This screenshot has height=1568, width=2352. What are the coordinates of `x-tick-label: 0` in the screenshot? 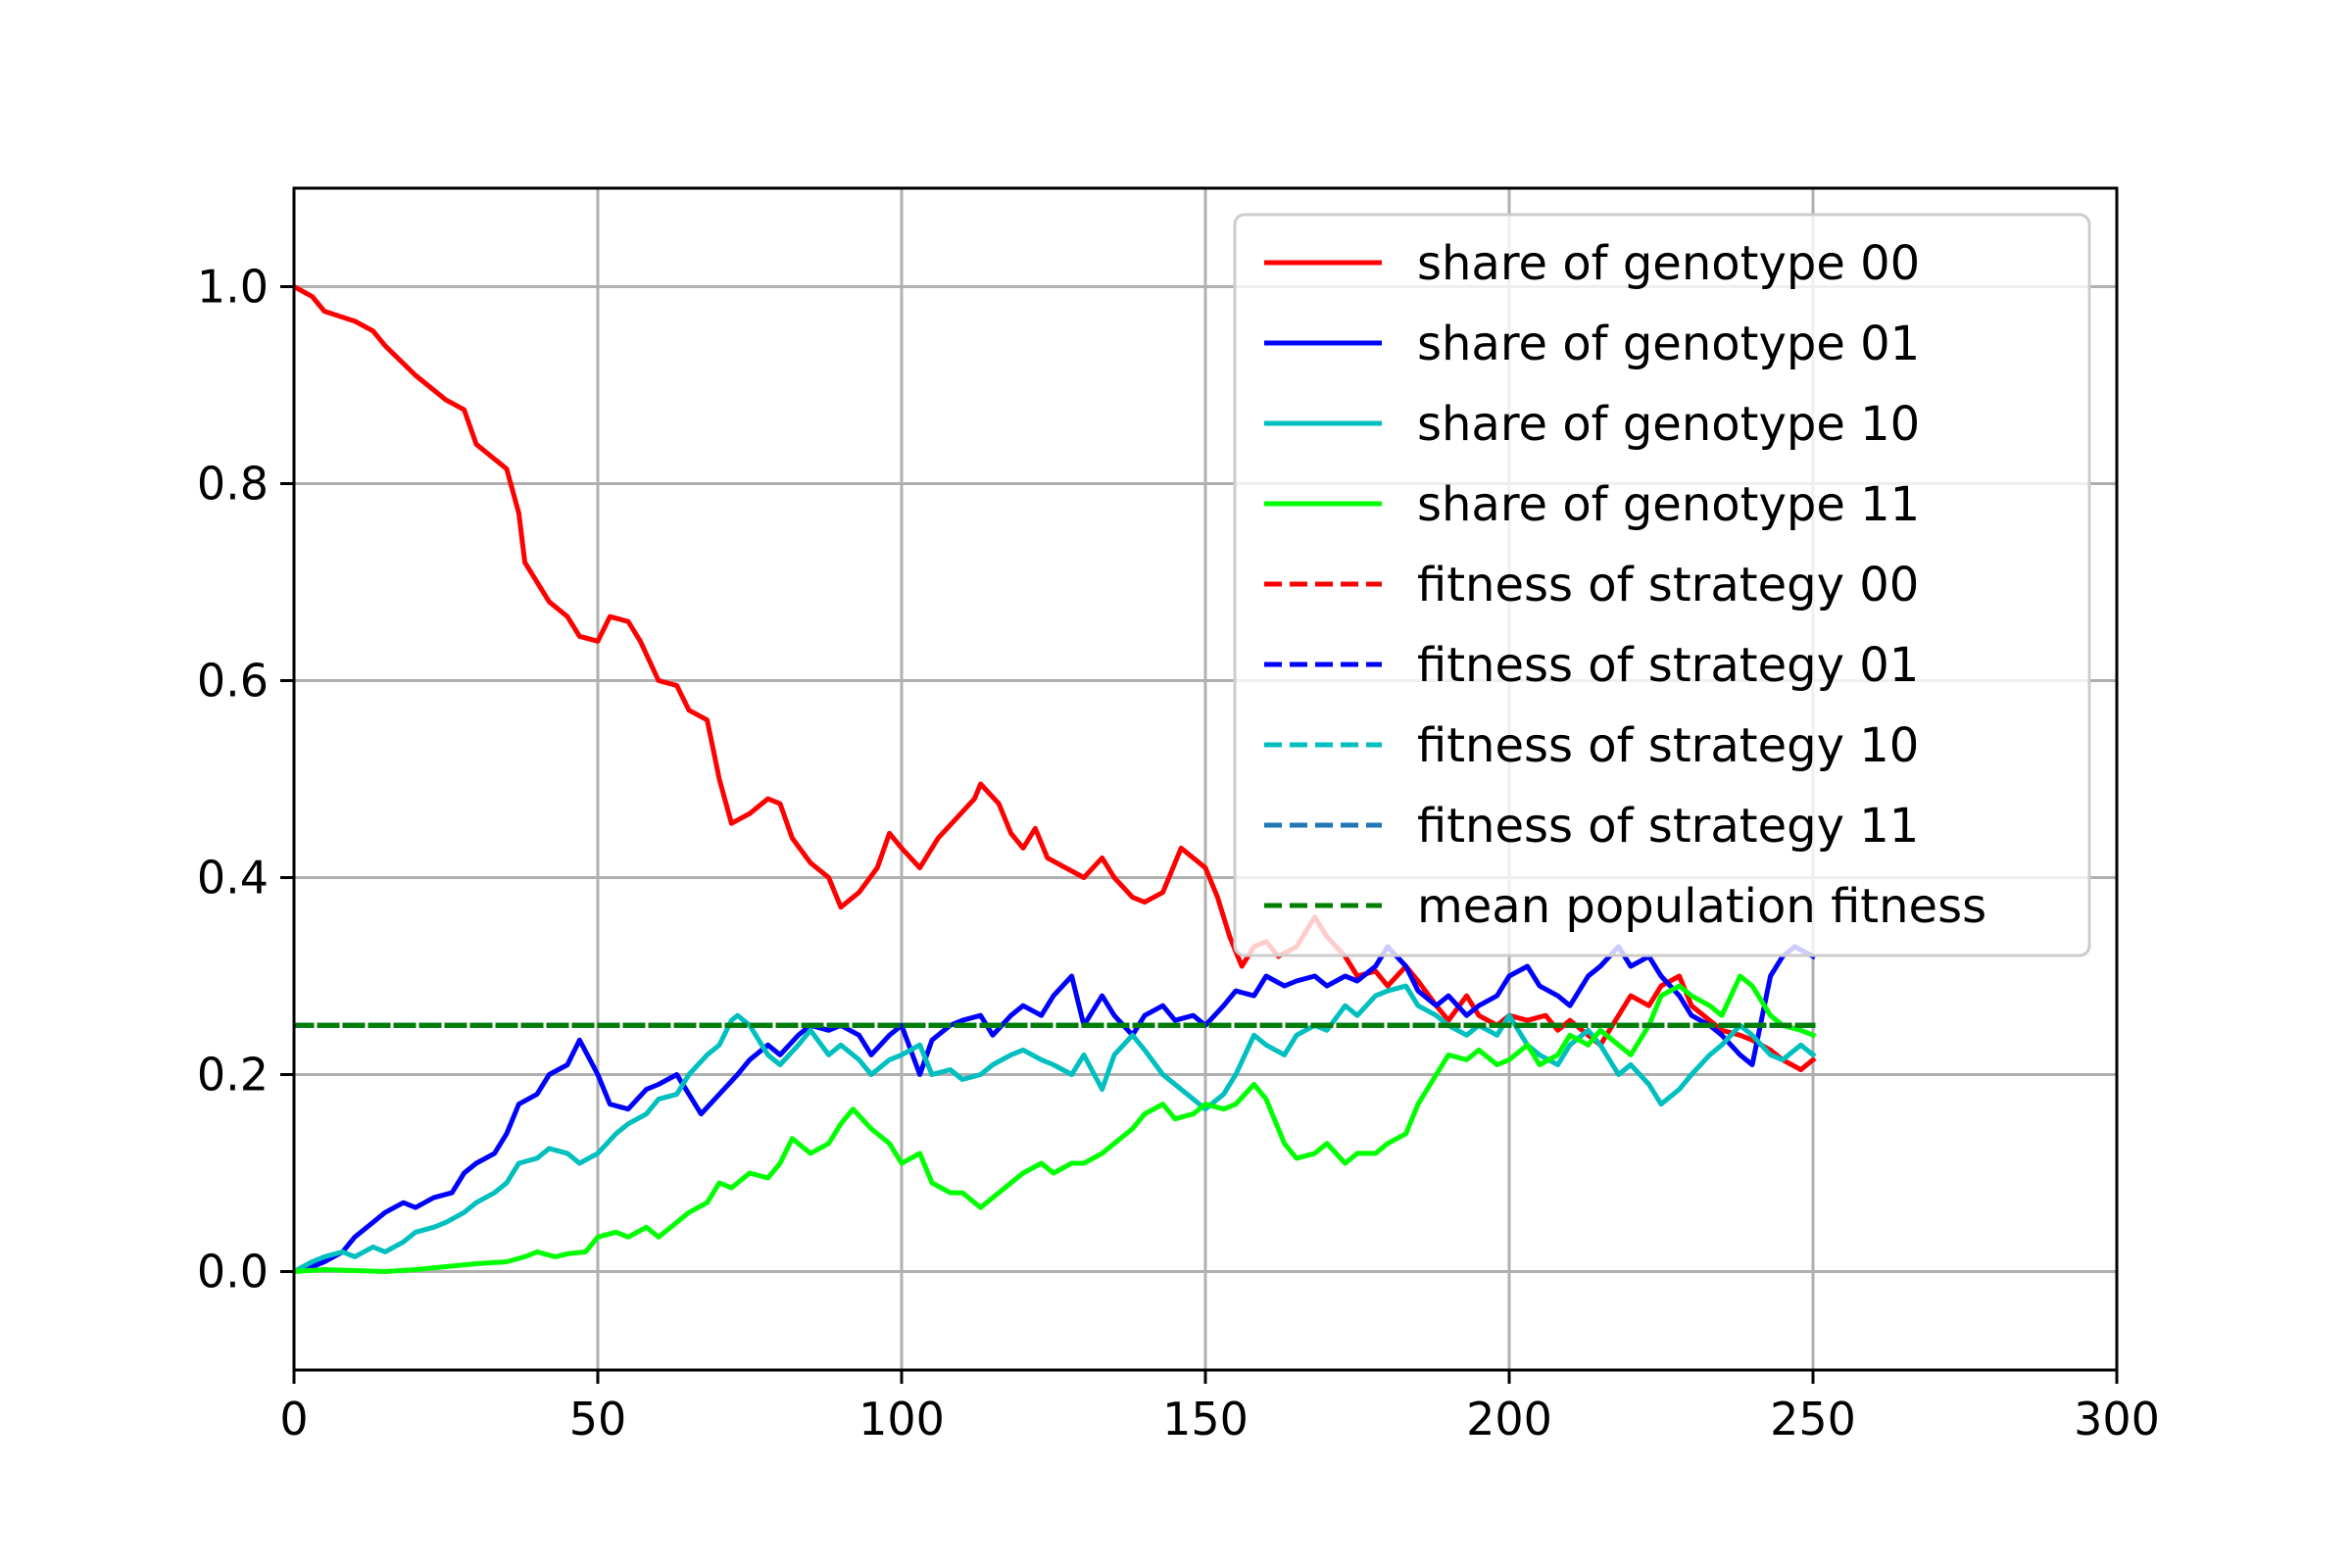 It's located at (293, 1419).